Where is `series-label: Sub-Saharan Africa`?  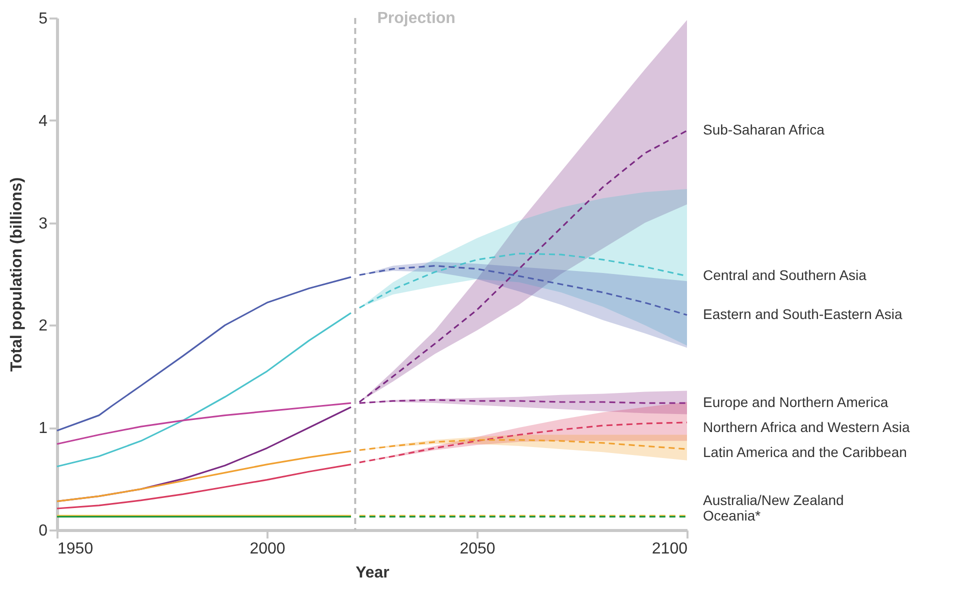 series-label: Sub-Saharan Africa is located at coordinates (764, 130).